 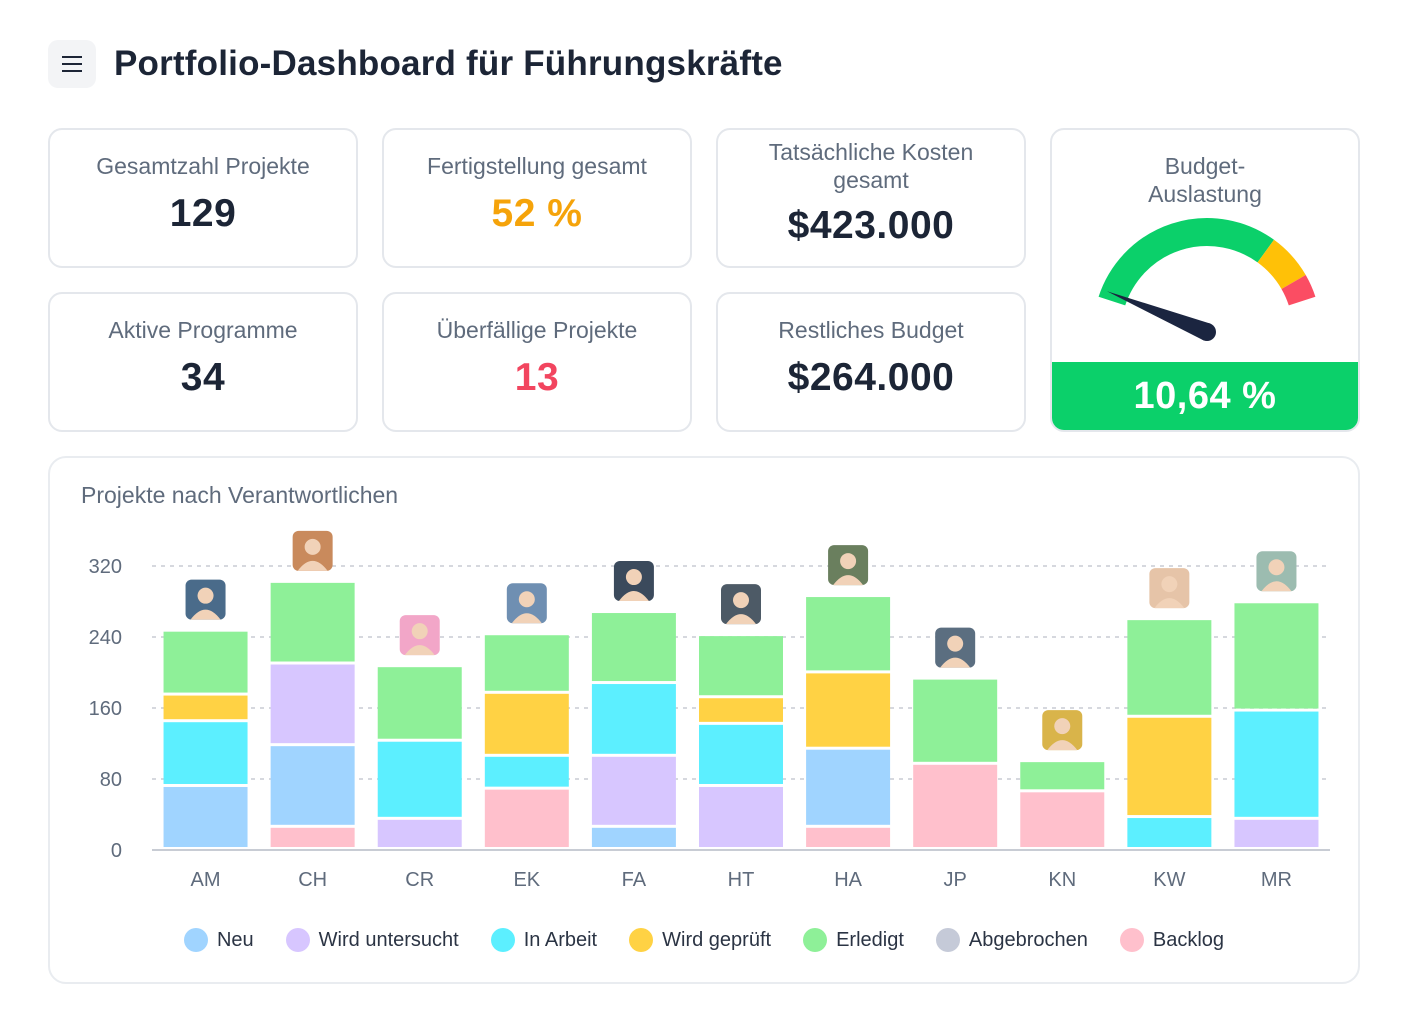 I want to click on legend-label: Neu, so click(x=235, y=939).